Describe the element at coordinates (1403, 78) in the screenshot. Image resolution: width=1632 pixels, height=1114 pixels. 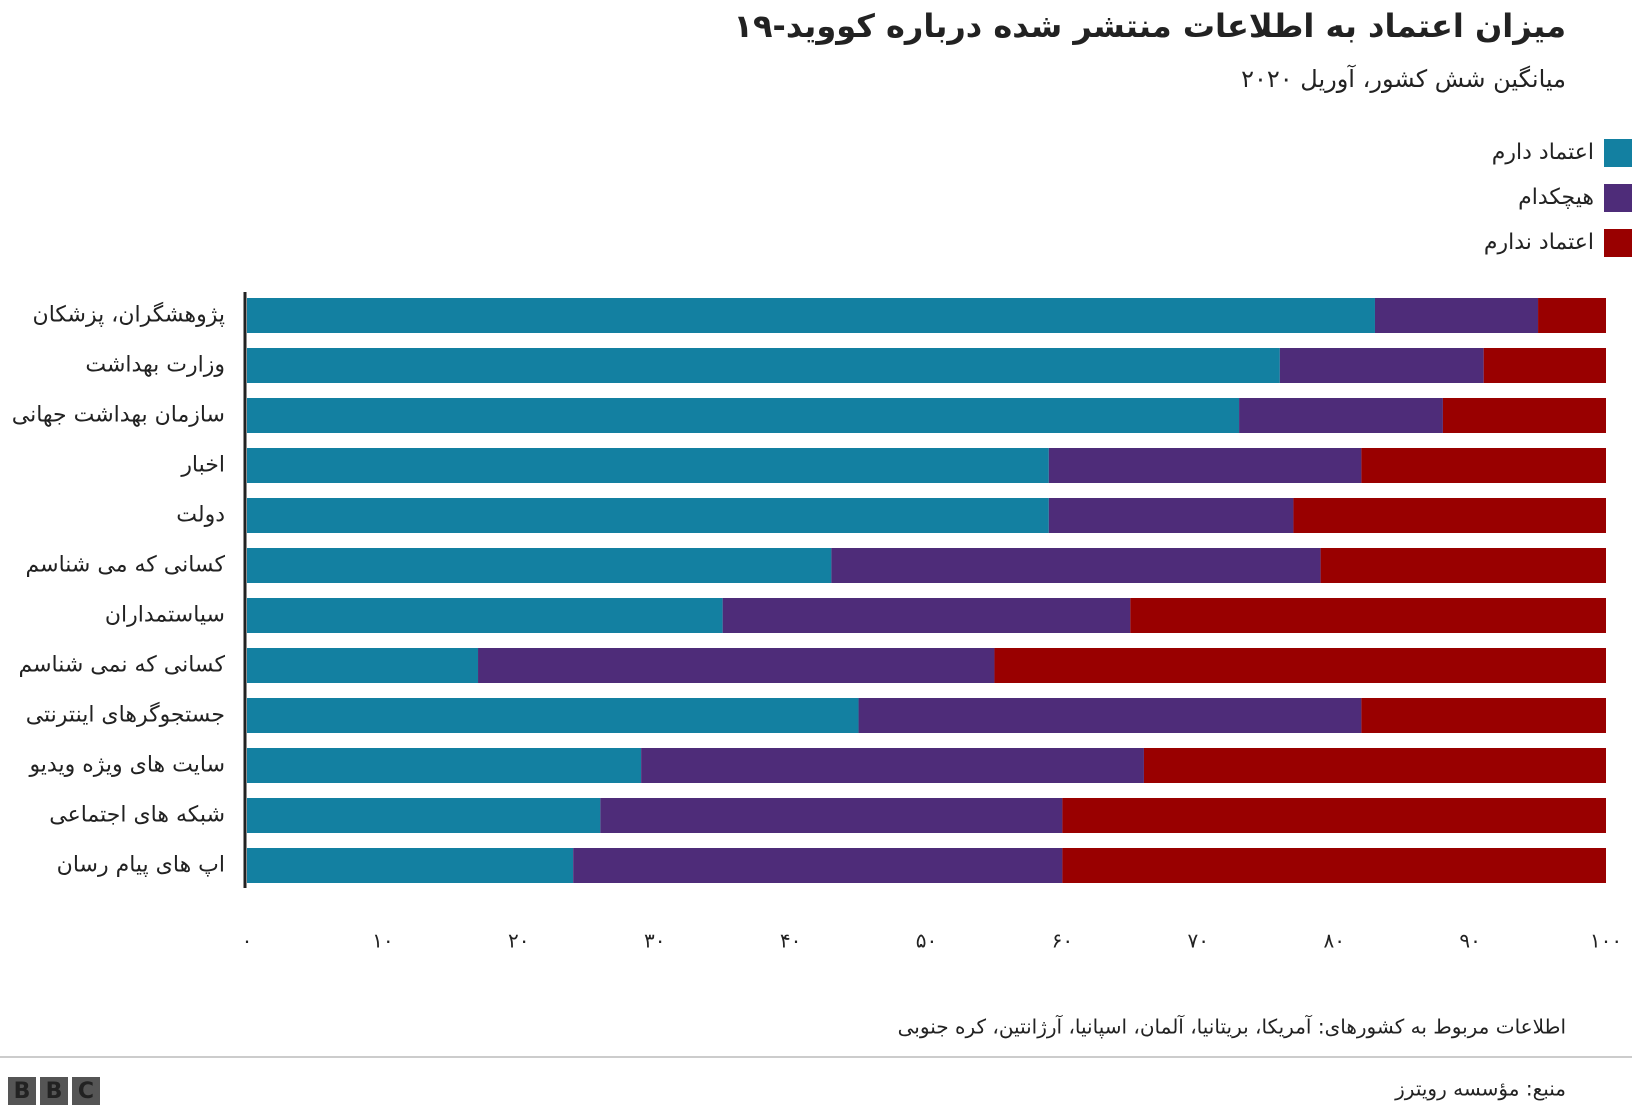
I see `chart-subtitle: میانگین شش کشور، آوریل ۲۰۲۰` at that location.